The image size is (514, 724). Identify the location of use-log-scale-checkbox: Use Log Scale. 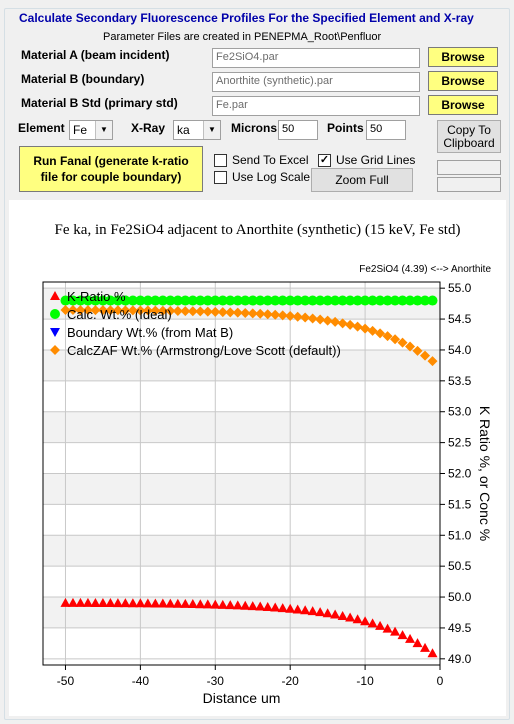
(262, 177).